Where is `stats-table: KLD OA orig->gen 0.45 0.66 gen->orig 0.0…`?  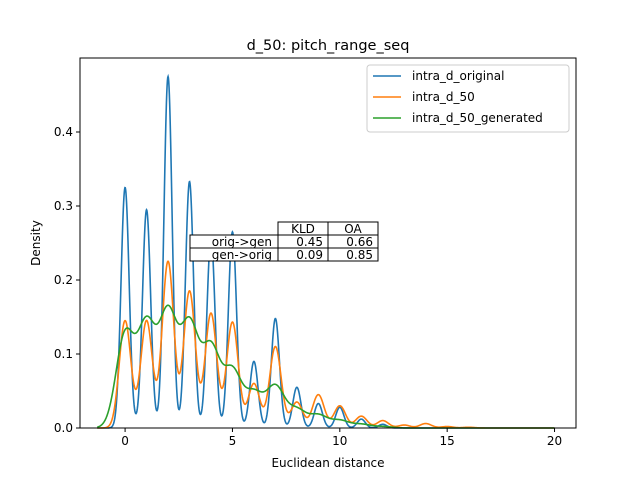 stats-table: KLD OA orig->gen 0.45 0.66 gen->orig 0.0… is located at coordinates (284, 241).